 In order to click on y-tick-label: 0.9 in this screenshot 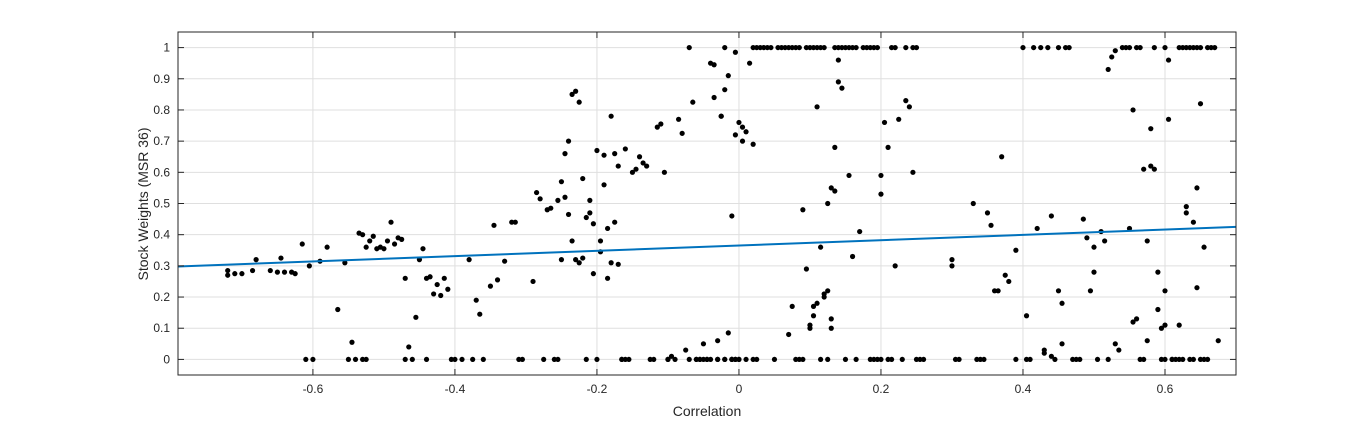, I will do `click(161, 79)`.